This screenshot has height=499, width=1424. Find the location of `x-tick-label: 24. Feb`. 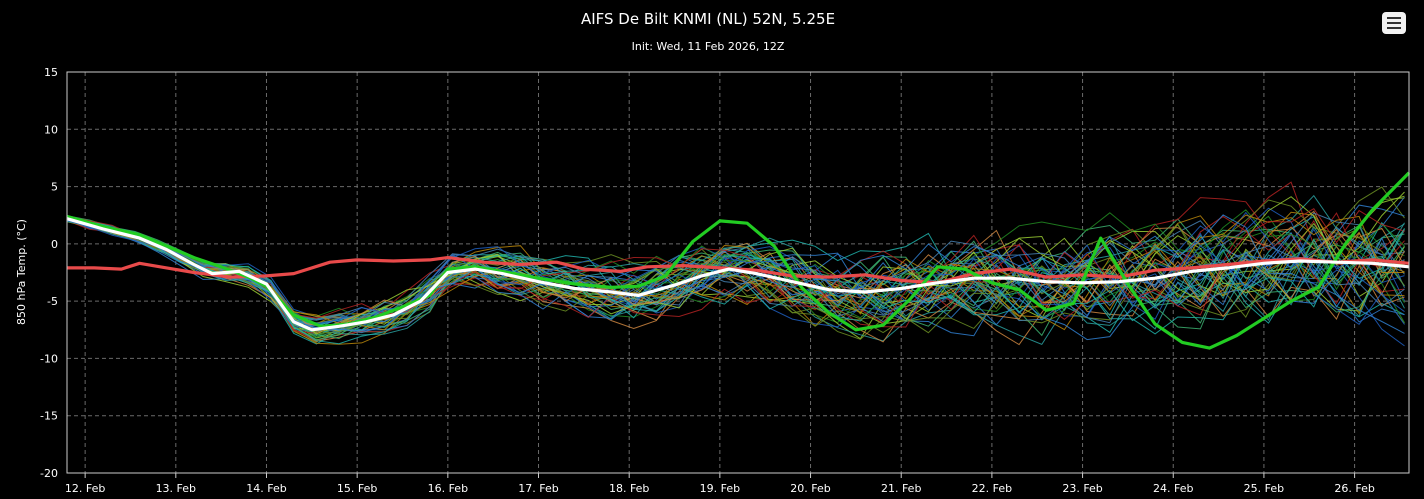

x-tick-label: 24. Feb is located at coordinates (1173, 488).